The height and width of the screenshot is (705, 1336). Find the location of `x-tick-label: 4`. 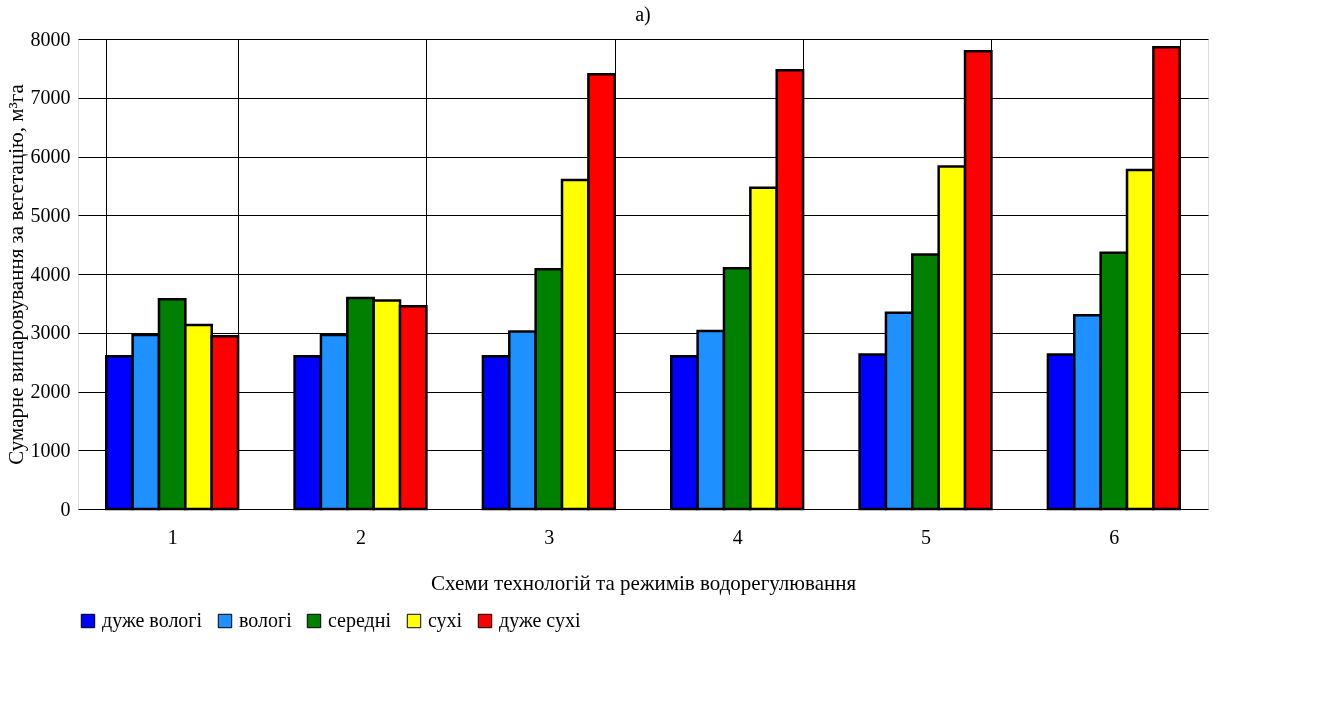

x-tick-label: 4 is located at coordinates (737, 536).